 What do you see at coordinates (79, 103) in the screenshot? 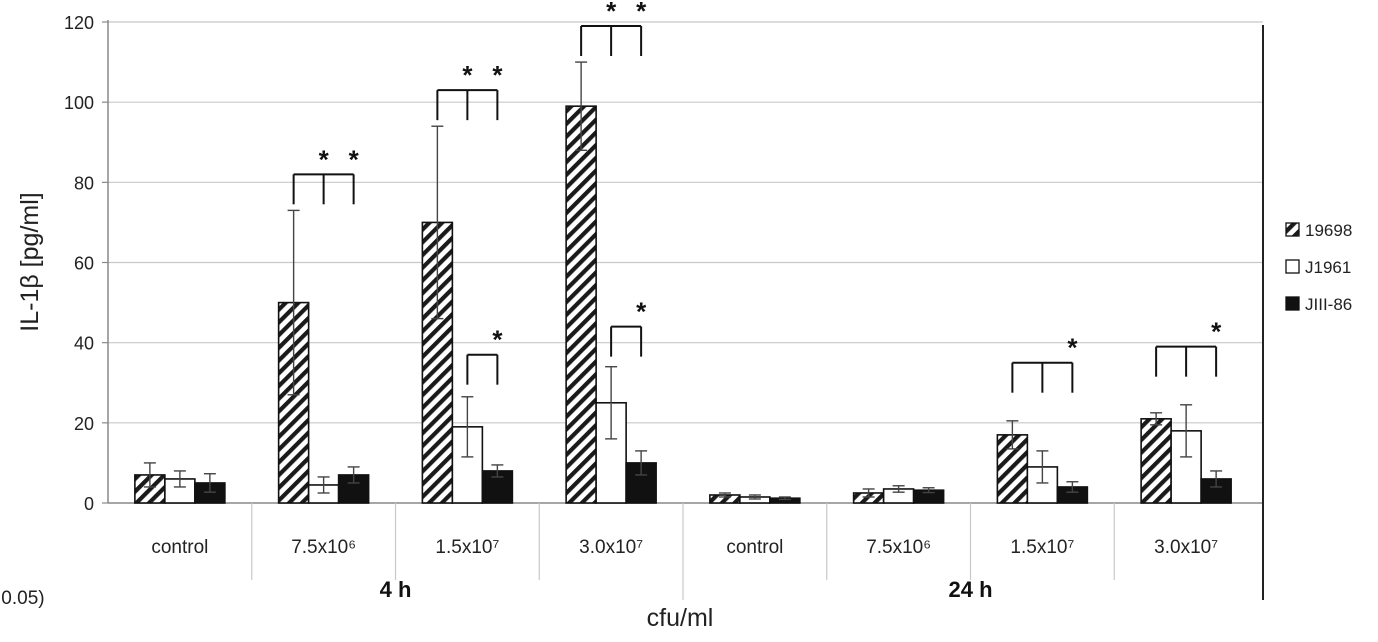
I see `y-tick-label: 100` at bounding box center [79, 103].